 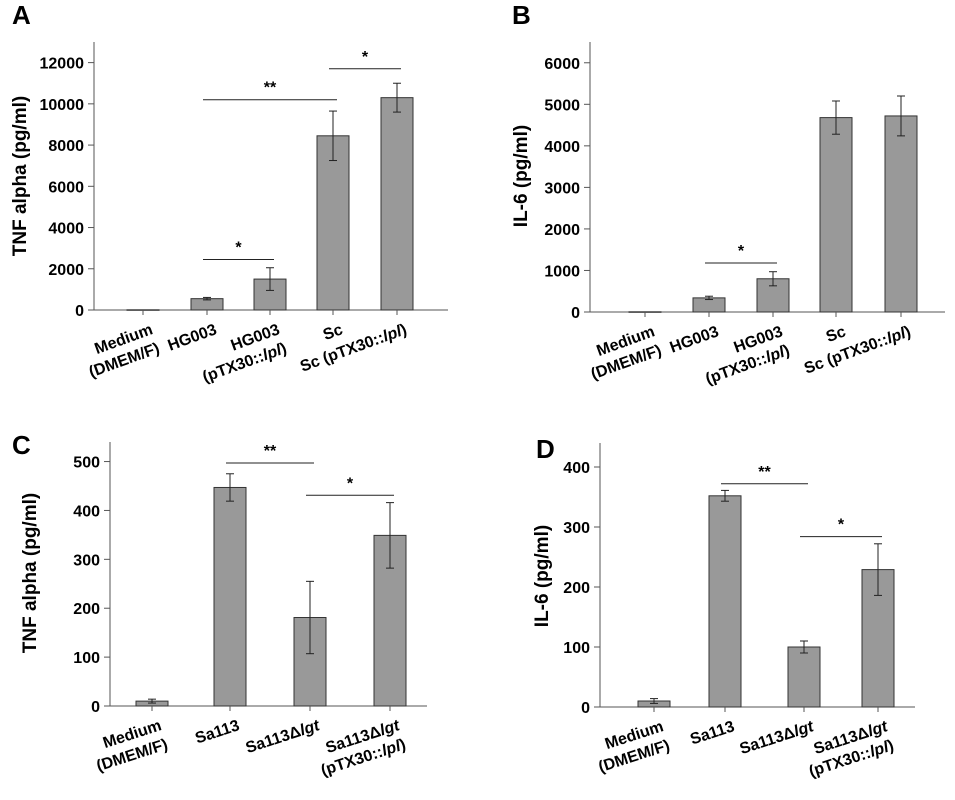 What do you see at coordinates (521, 15) in the screenshot?
I see `panel-letter: B` at bounding box center [521, 15].